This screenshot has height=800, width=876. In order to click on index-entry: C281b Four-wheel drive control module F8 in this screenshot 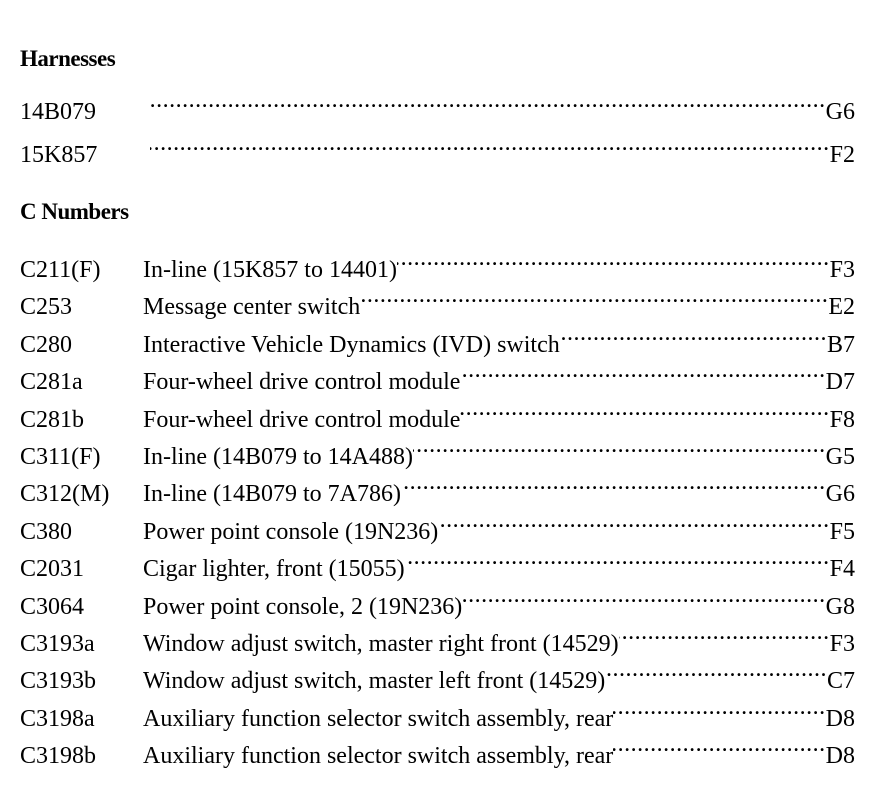, I will do `click(437, 411)`.